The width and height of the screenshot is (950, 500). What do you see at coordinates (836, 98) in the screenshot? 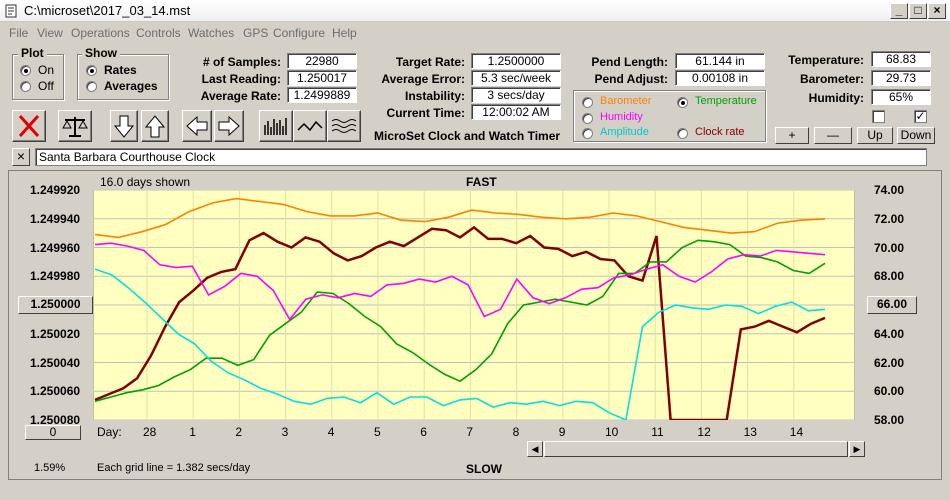
I see `humidity-label: Humidity:` at bounding box center [836, 98].